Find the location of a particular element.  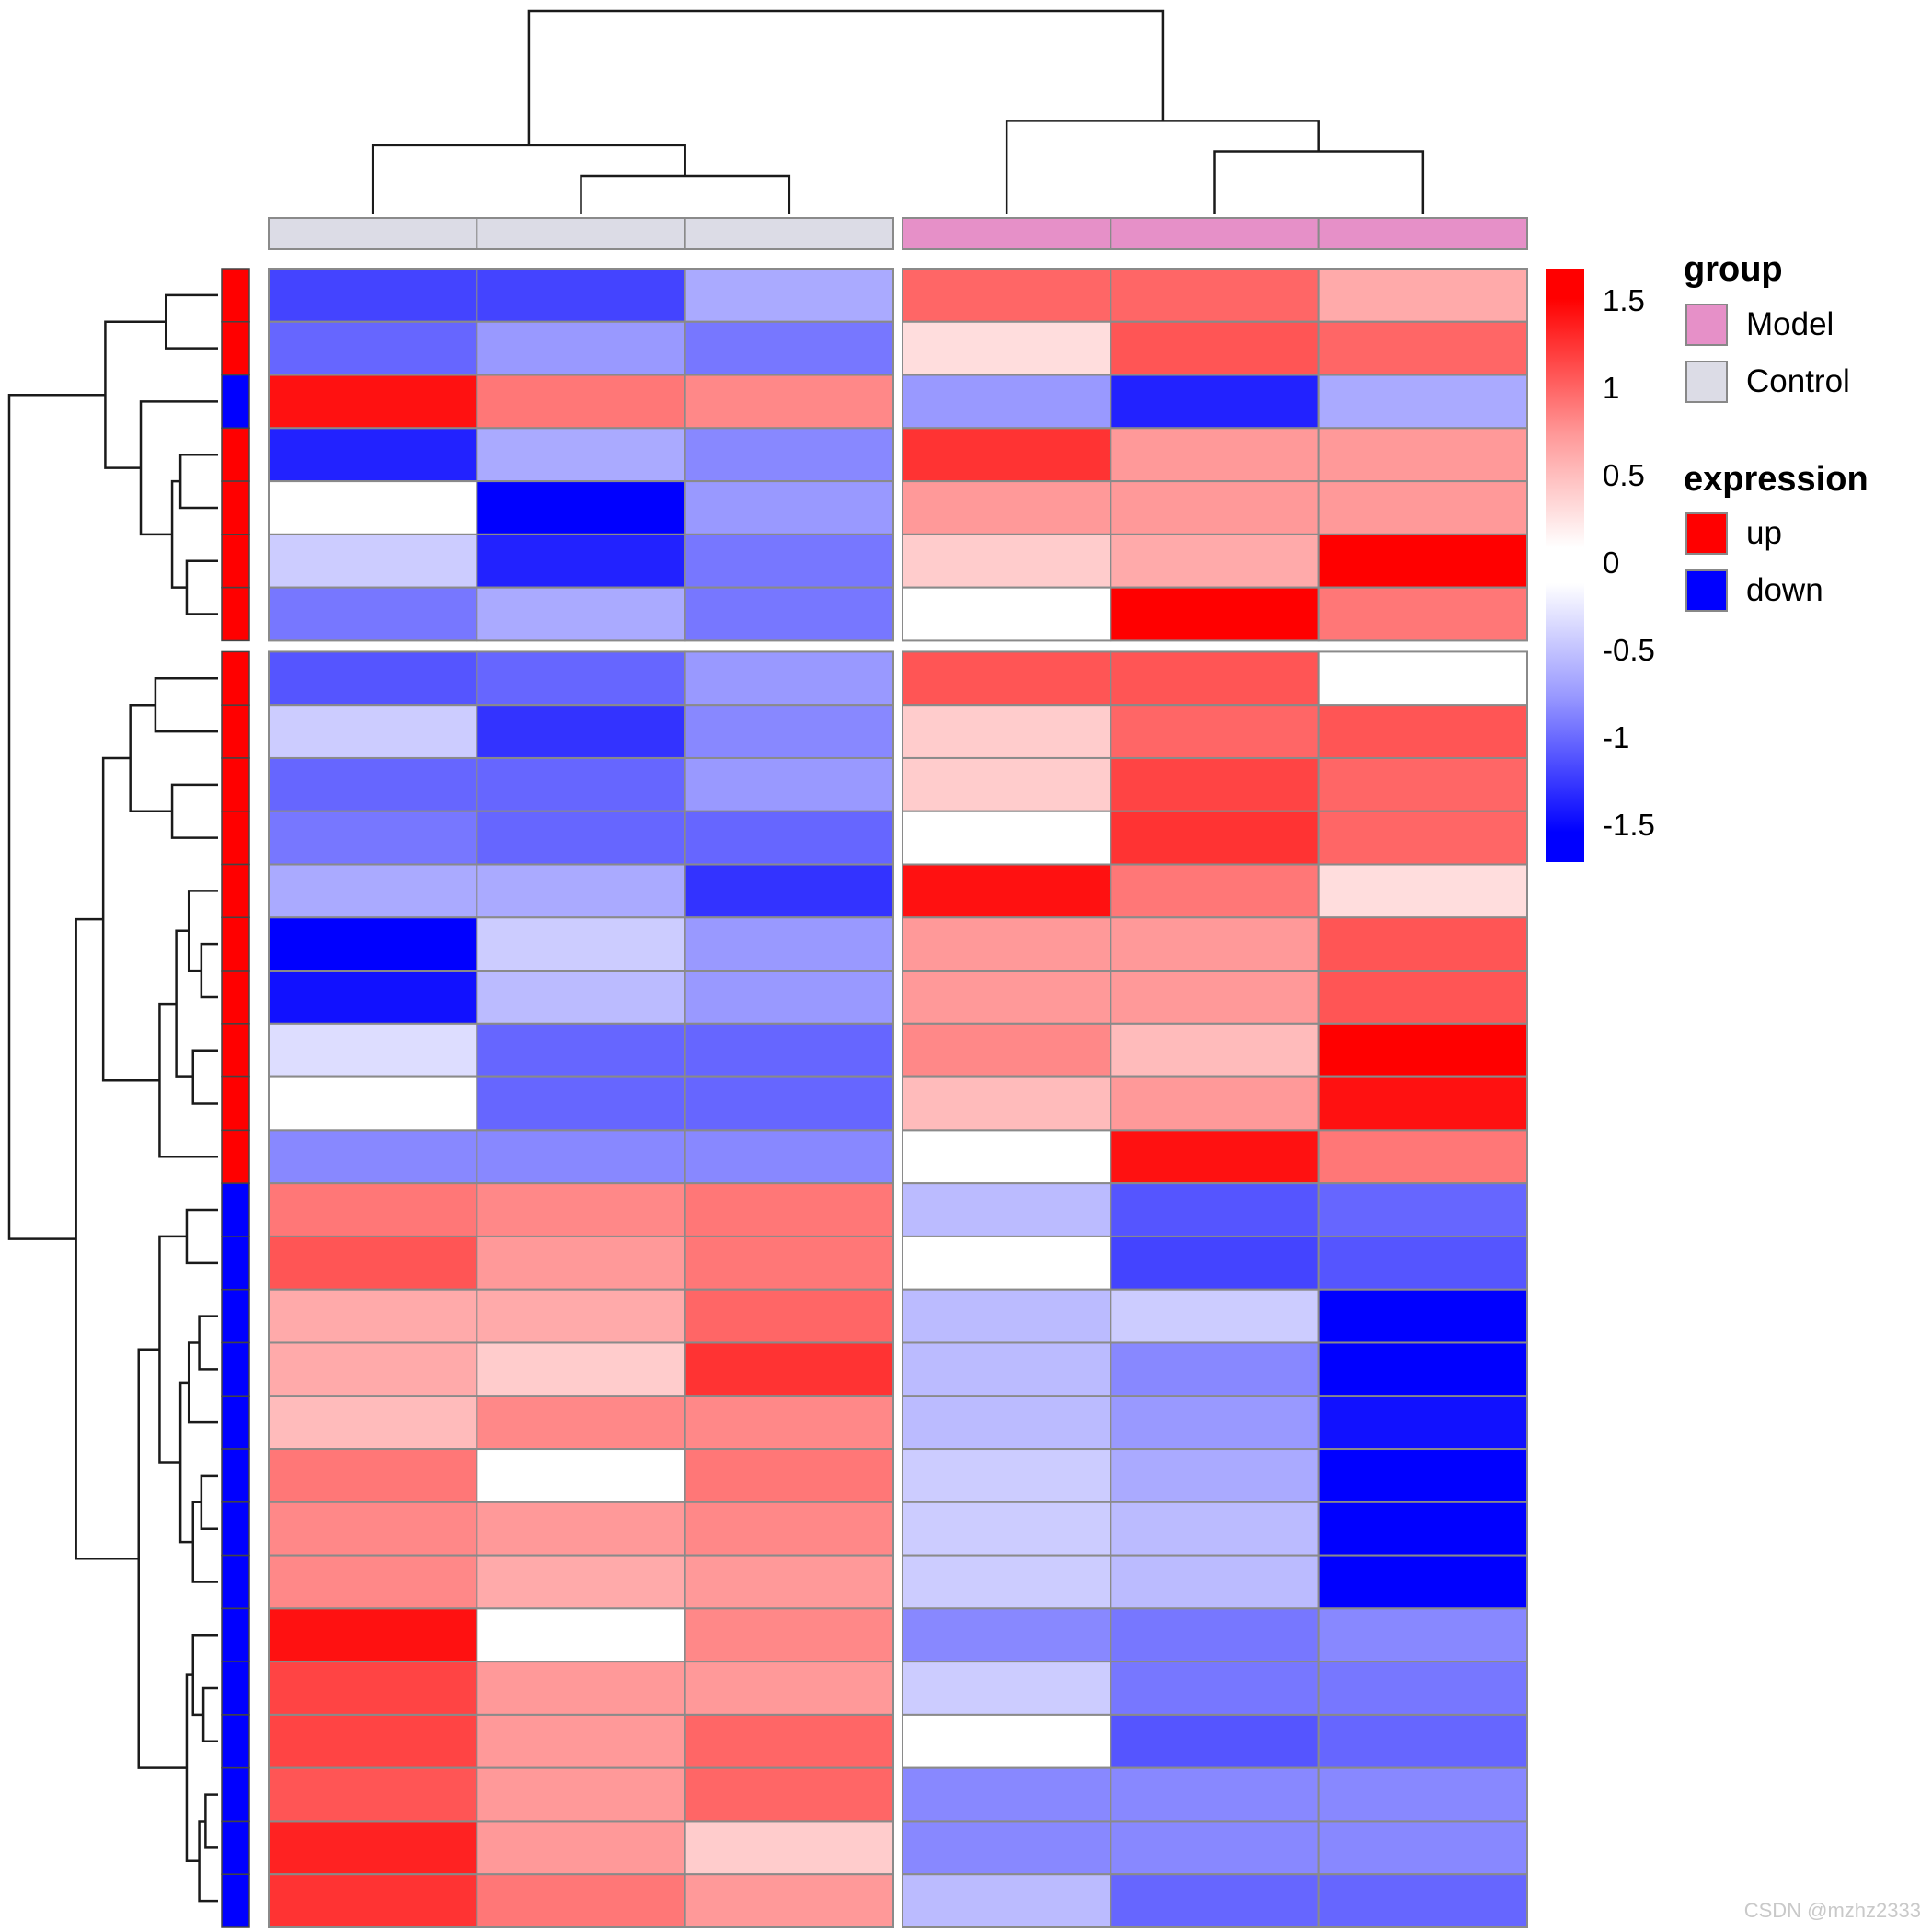

group-model-swatch is located at coordinates (1706, 325).